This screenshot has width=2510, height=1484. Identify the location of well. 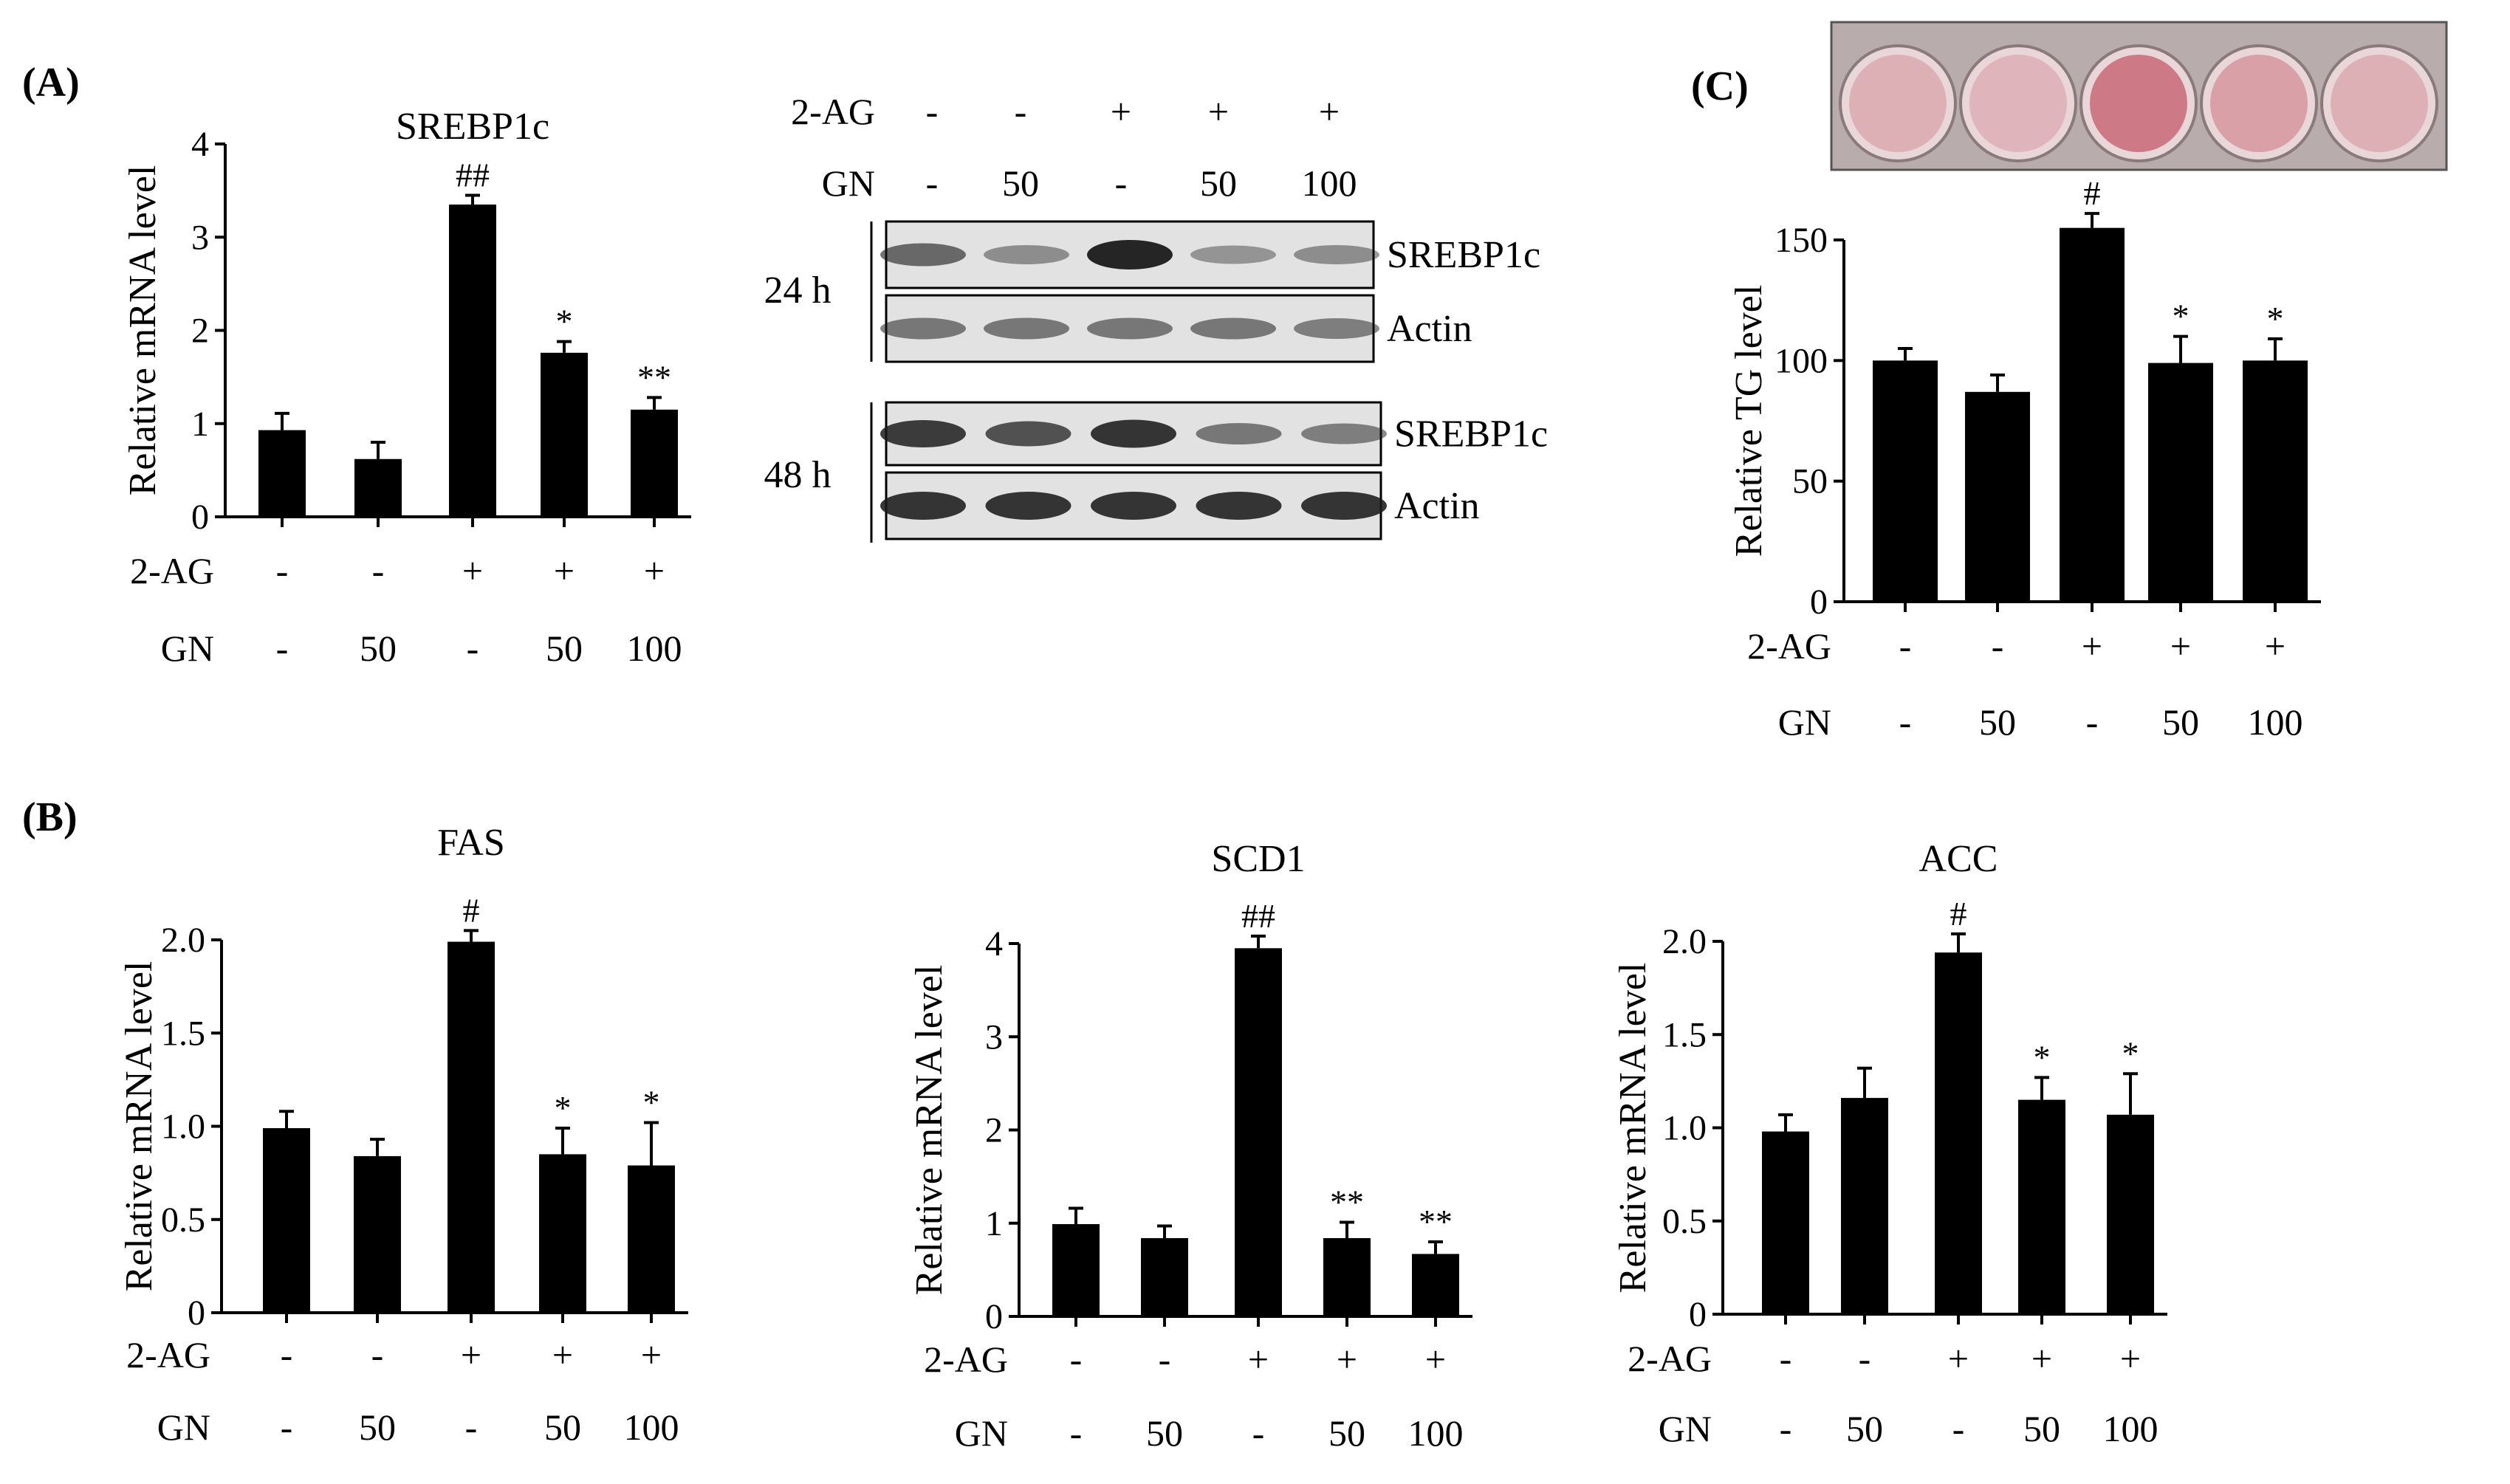
(2018, 103).